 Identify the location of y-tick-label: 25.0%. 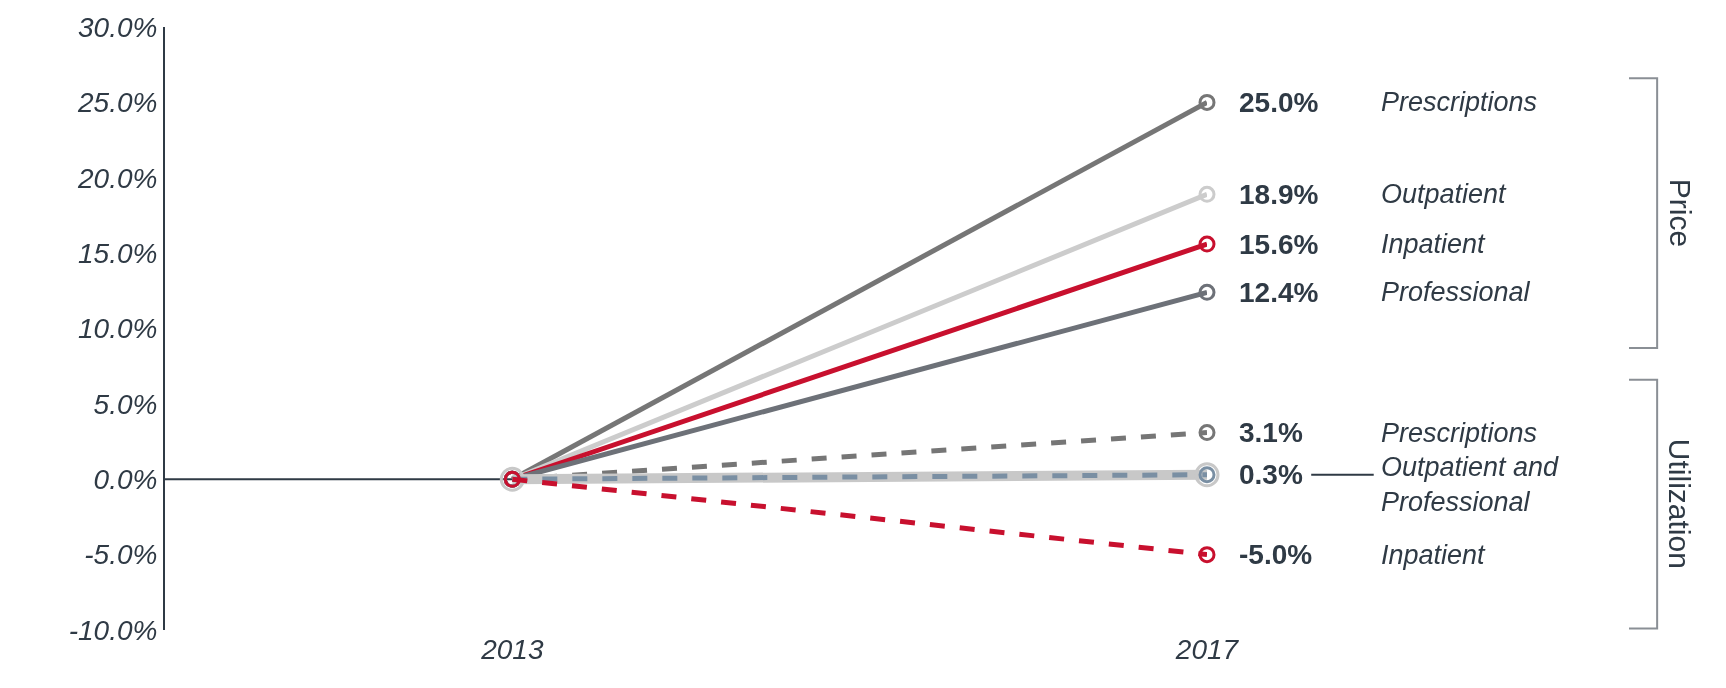
(117, 103).